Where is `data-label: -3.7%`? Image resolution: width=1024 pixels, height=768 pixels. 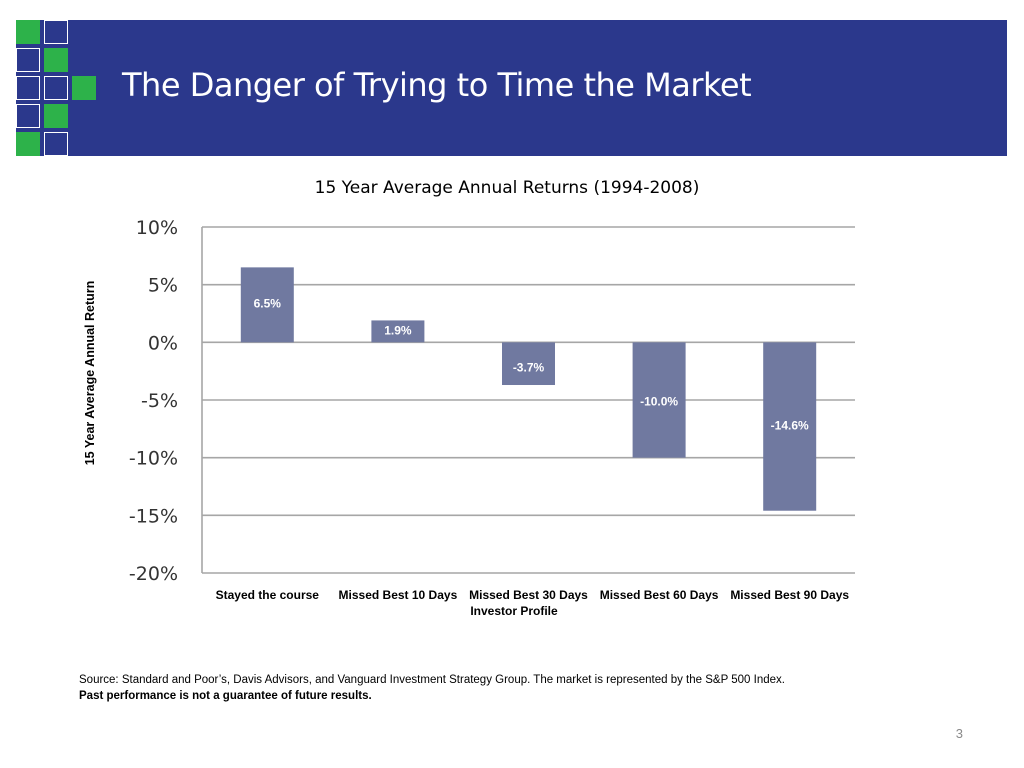 data-label: -3.7% is located at coordinates (529, 367).